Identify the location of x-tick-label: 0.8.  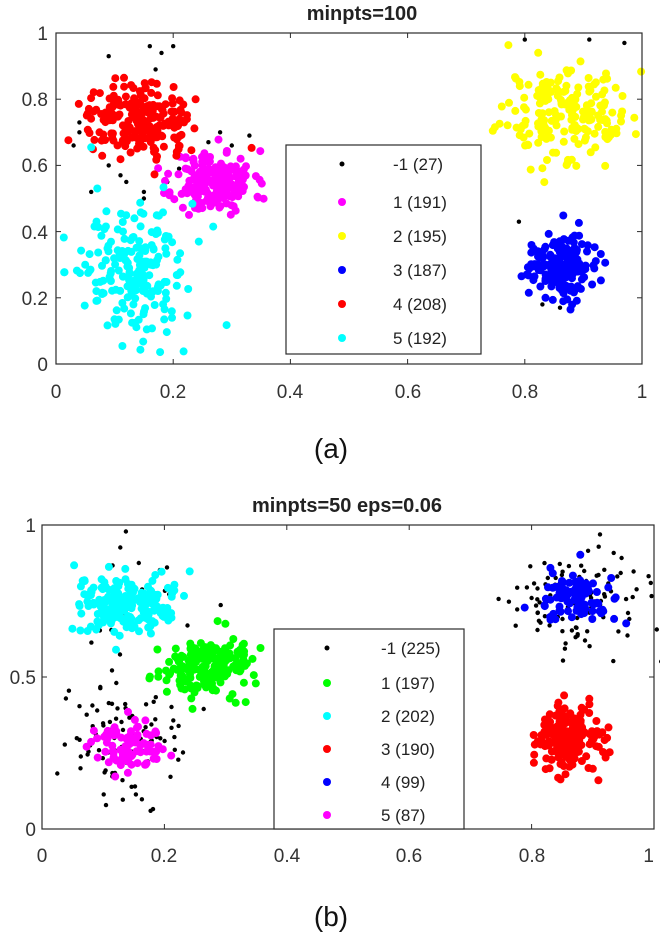
(525, 392).